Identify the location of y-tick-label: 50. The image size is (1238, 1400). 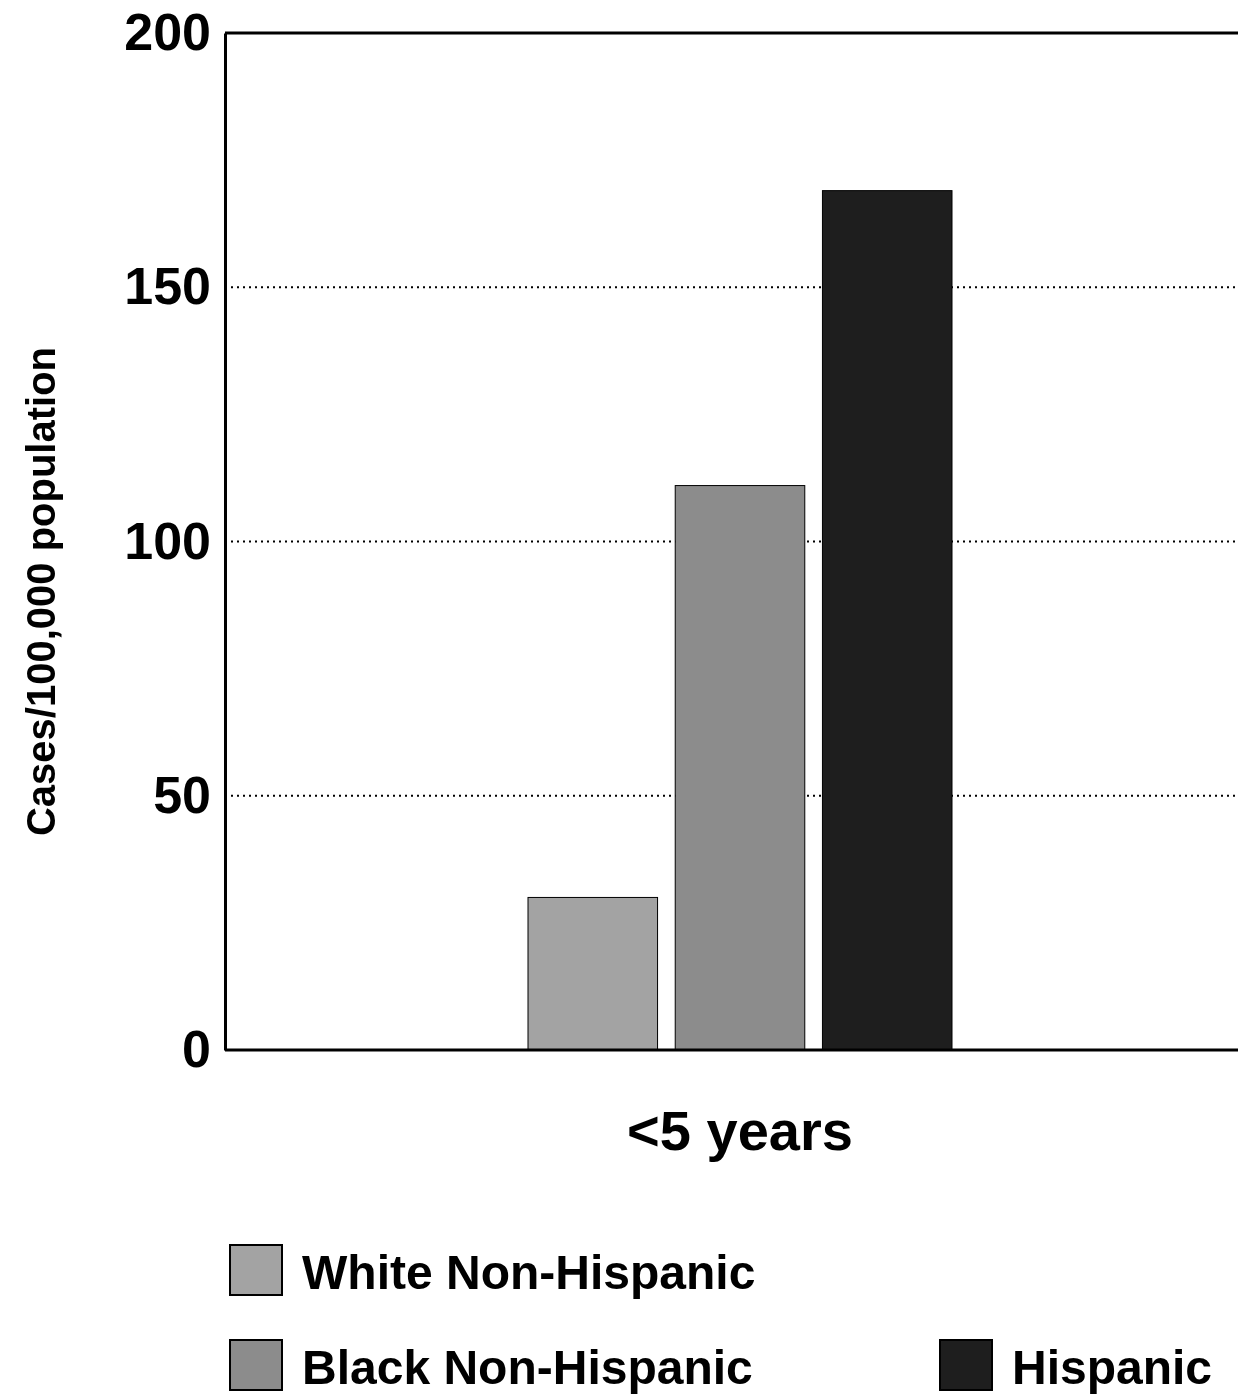
(182, 794).